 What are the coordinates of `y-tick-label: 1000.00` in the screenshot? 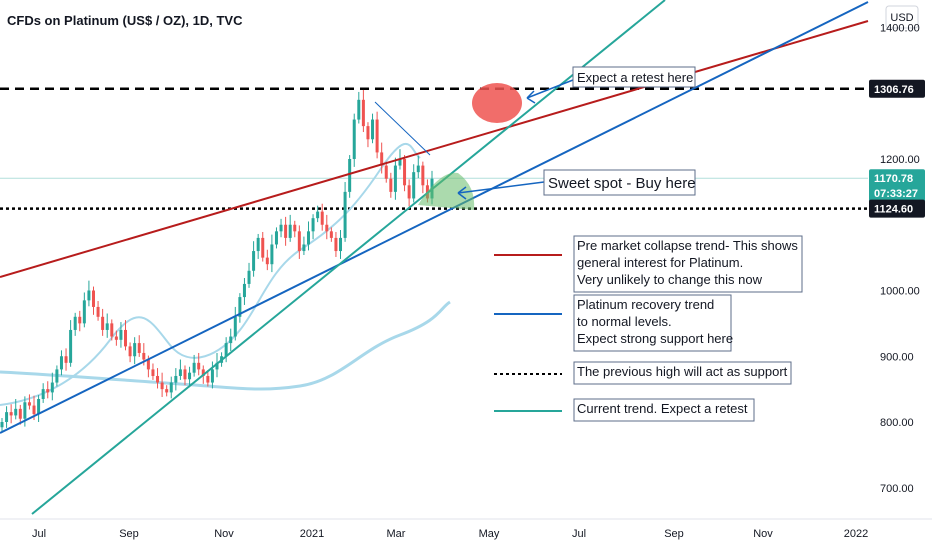 It's located at (900, 292).